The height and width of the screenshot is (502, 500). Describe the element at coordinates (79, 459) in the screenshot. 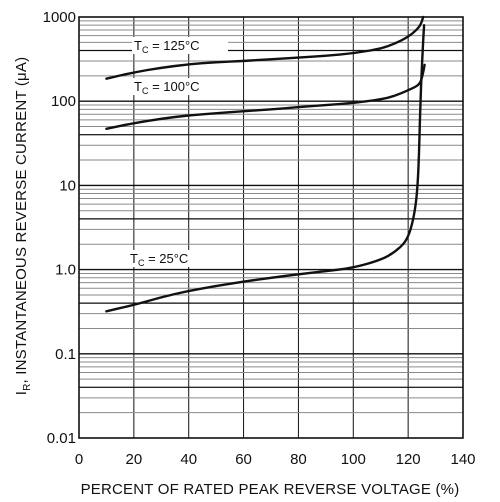

I see `x-tick-label: 0` at that location.